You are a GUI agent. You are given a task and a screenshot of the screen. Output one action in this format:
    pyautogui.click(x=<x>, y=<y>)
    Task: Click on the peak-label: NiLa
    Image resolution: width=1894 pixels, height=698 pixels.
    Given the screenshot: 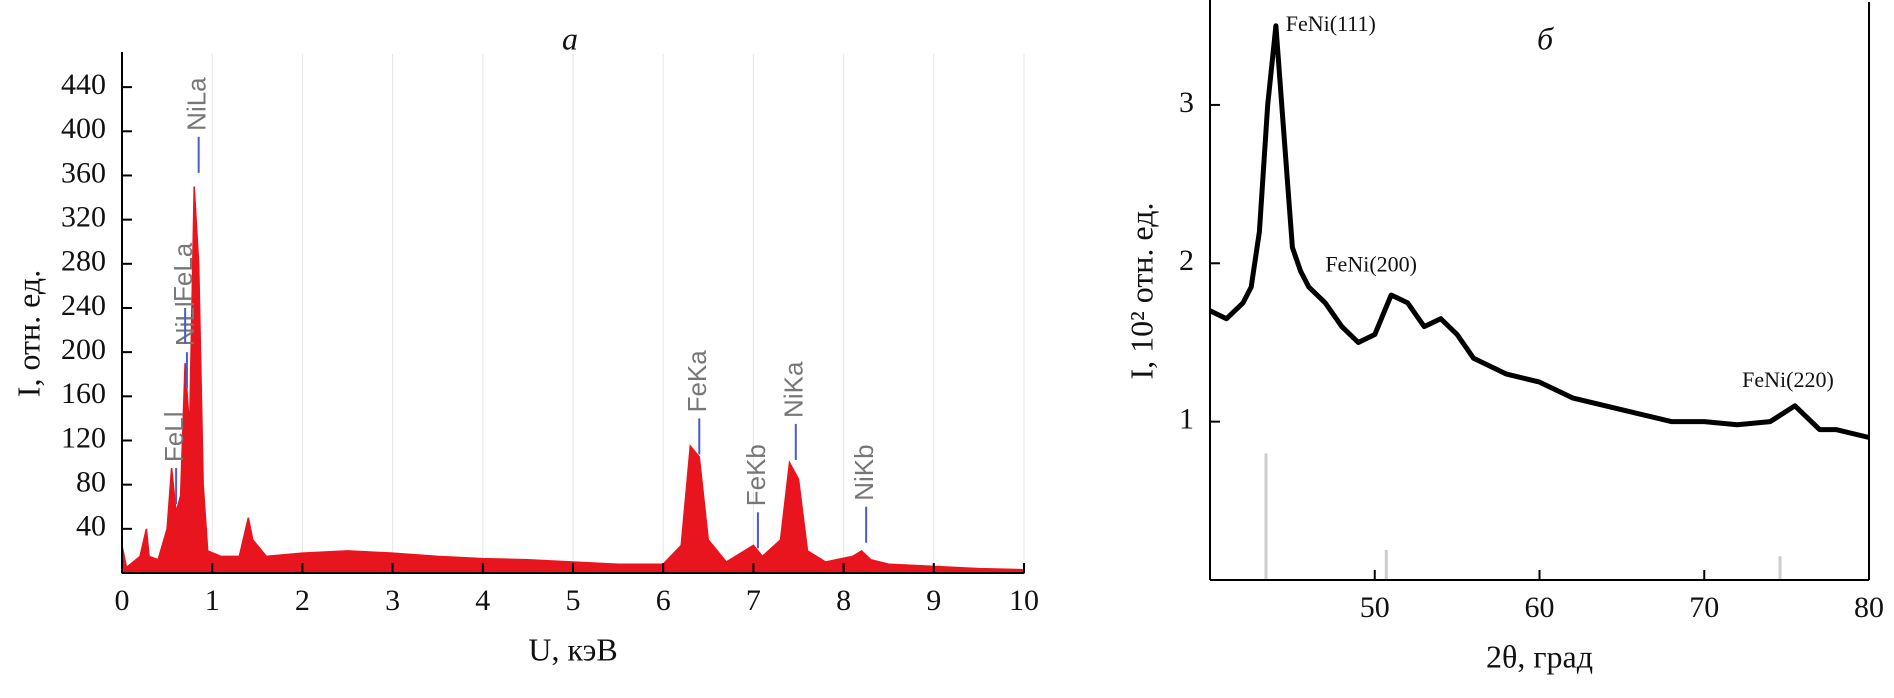 What is the action you would take?
    pyautogui.click(x=197, y=104)
    